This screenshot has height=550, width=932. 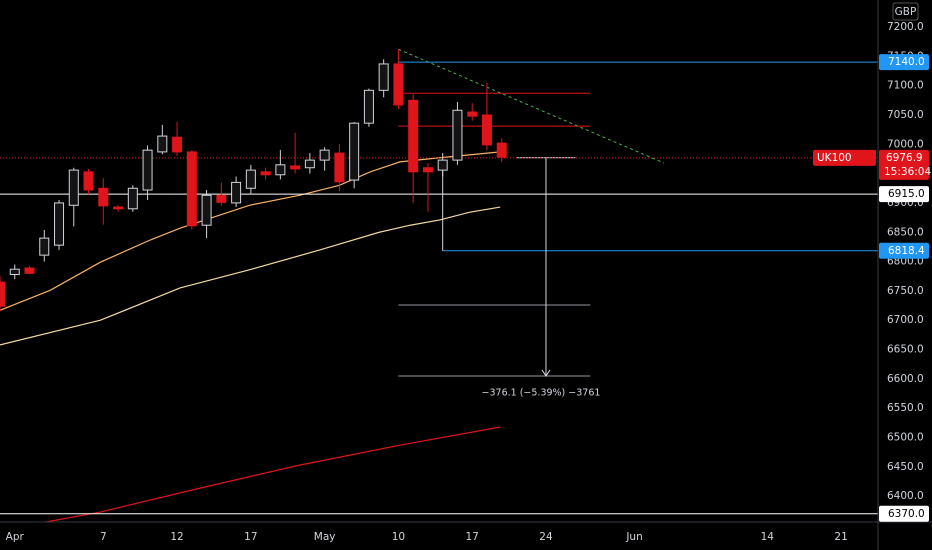 I want to click on currency: GBP, so click(x=906, y=12).